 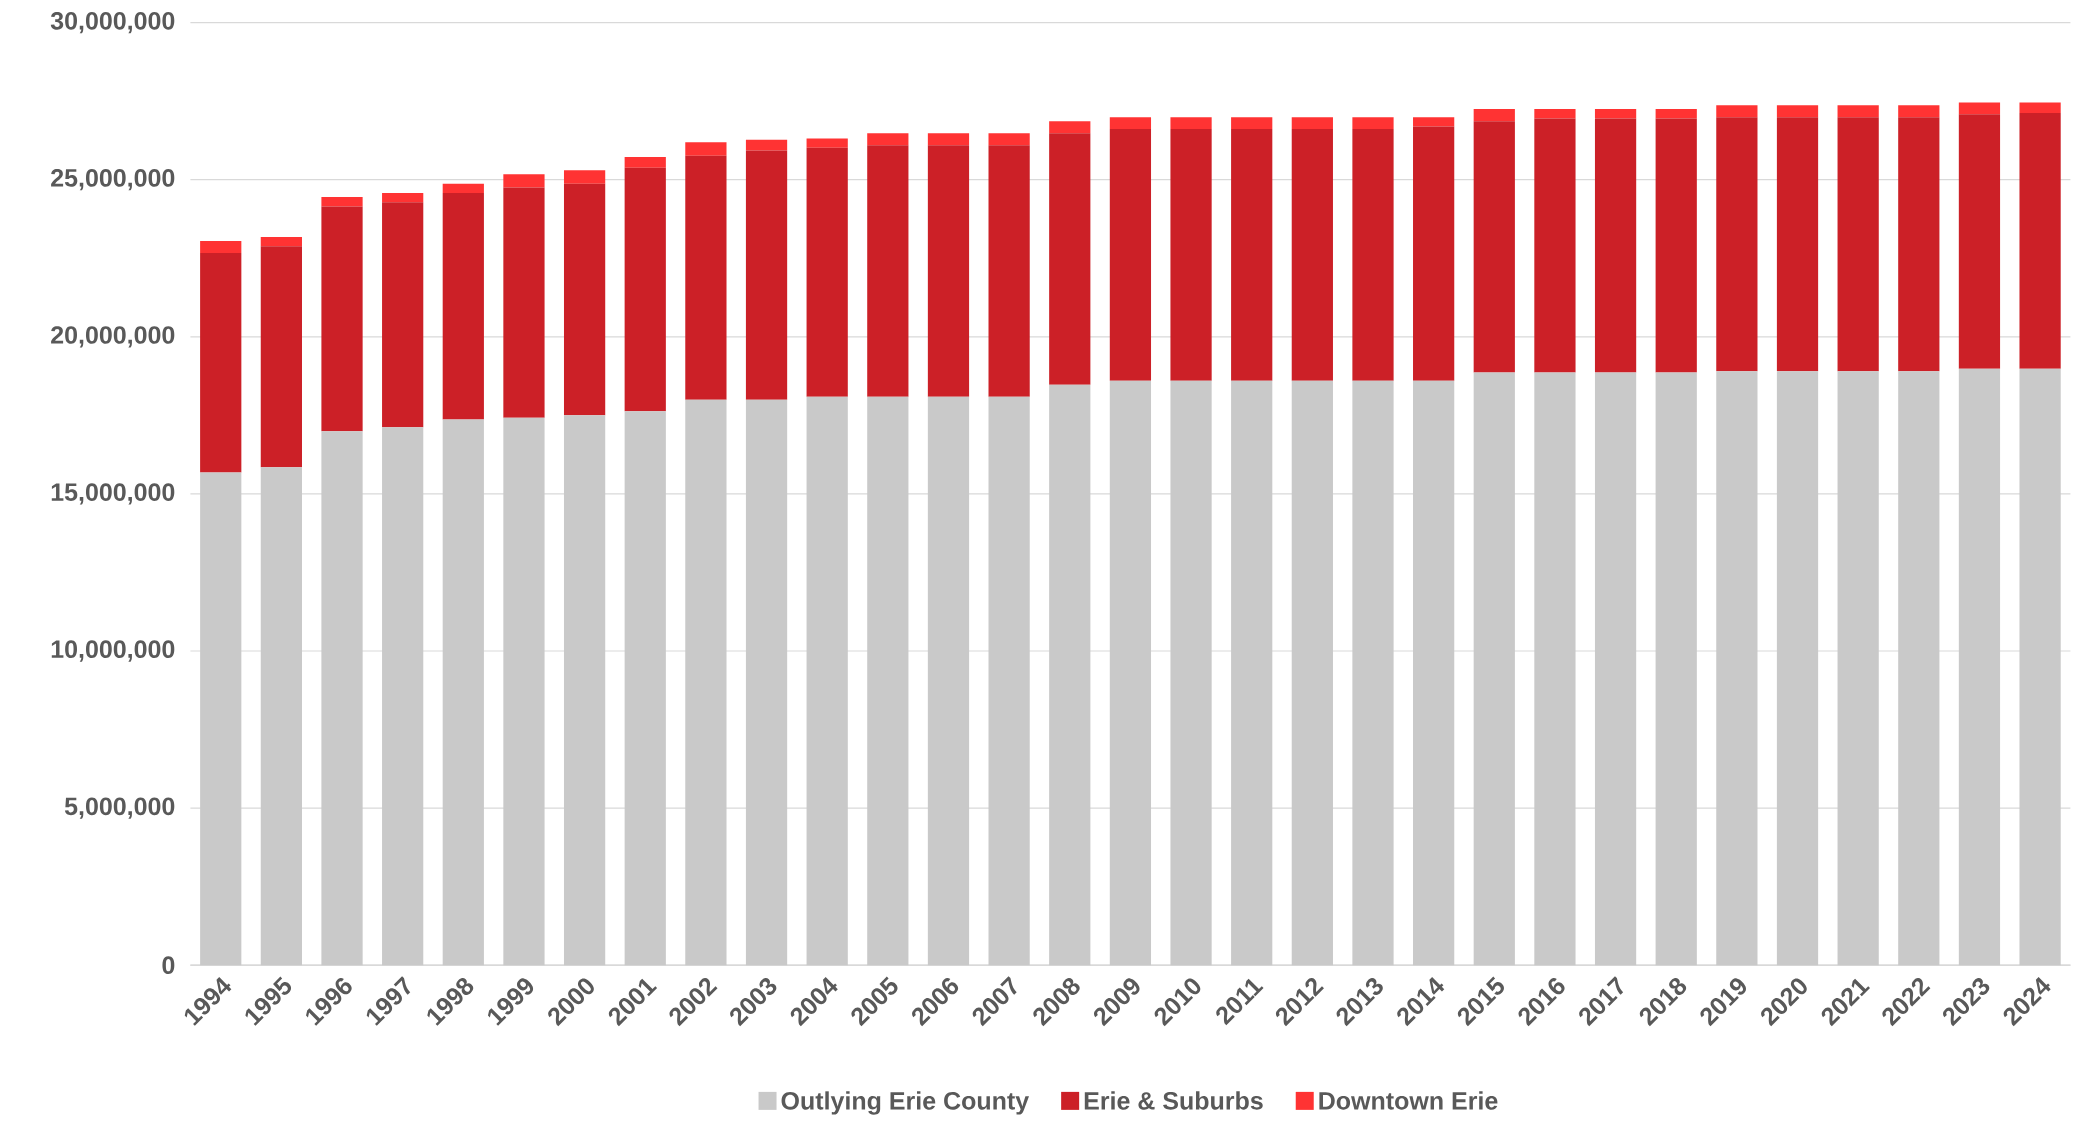 I want to click on y-tick-label: 20,000,000, so click(x=113, y=337).